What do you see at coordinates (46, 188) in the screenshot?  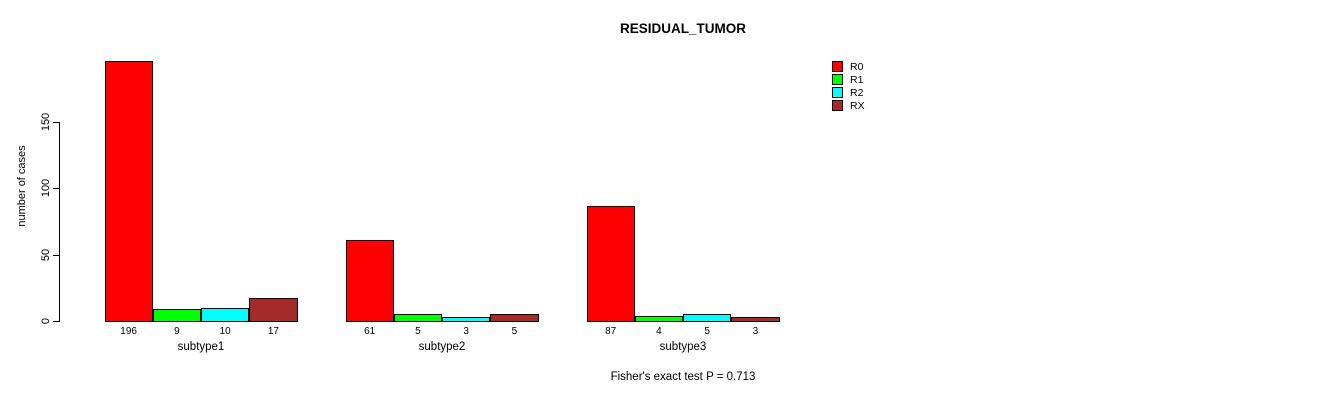 I see `y-axis-tick-label: 100` at bounding box center [46, 188].